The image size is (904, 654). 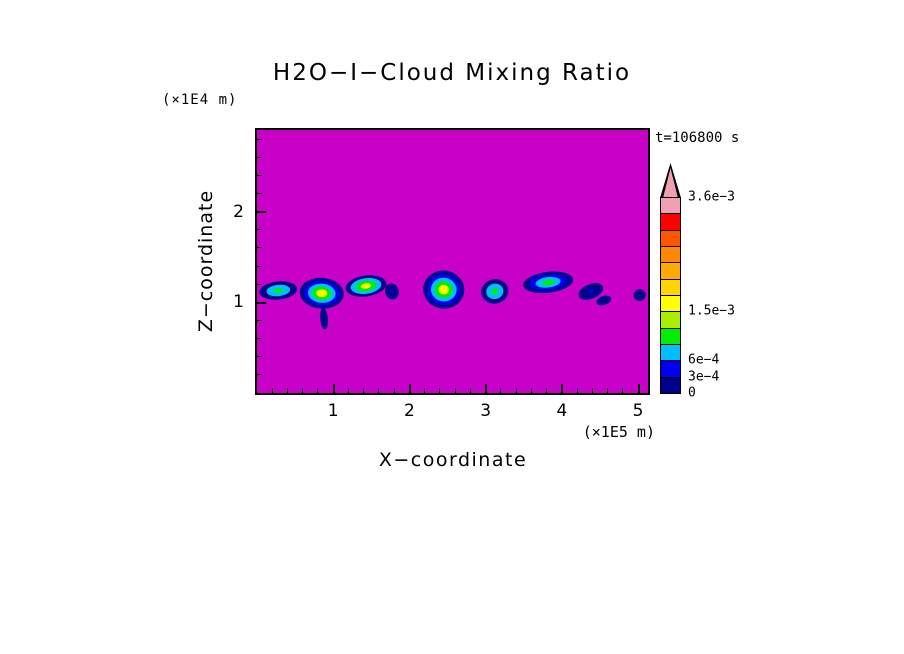 I want to click on x-tick-label: 2, so click(x=409, y=411).